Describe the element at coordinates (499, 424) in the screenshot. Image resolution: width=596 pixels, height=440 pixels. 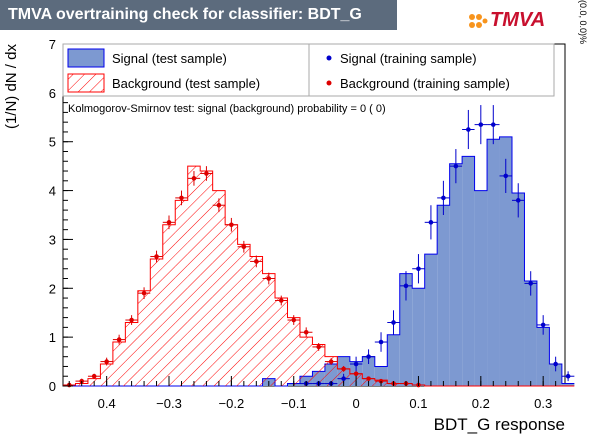
I see `x-axis-label: BDT_G response` at that location.